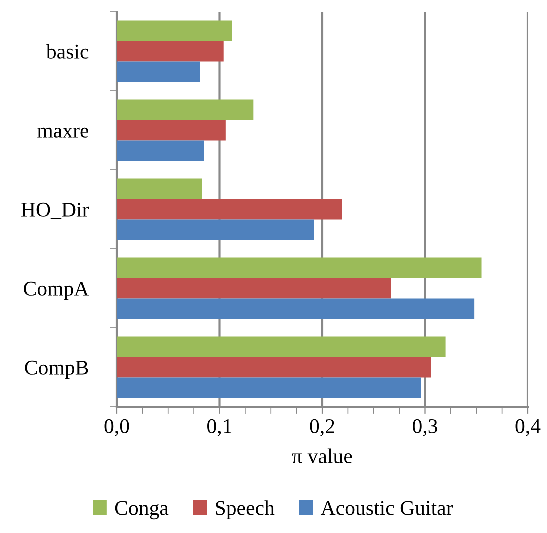 This screenshot has height=533, width=547. Describe the element at coordinates (57, 291) in the screenshot. I see `y-tick-label: CompA` at that location.